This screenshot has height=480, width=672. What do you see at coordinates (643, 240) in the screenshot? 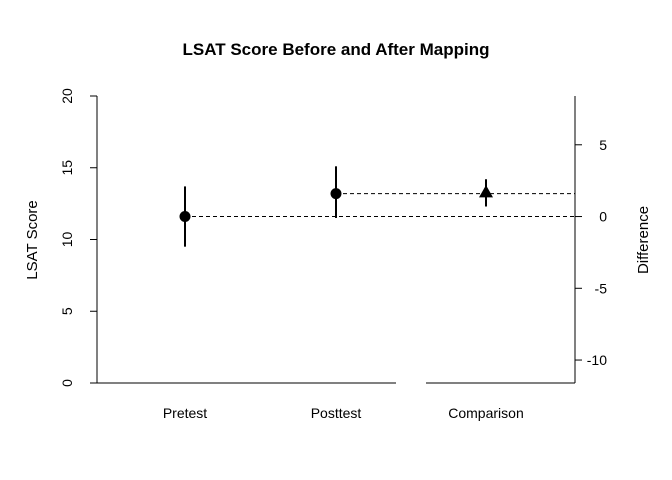
I see `y-axis-label-right: Difference` at bounding box center [643, 240].